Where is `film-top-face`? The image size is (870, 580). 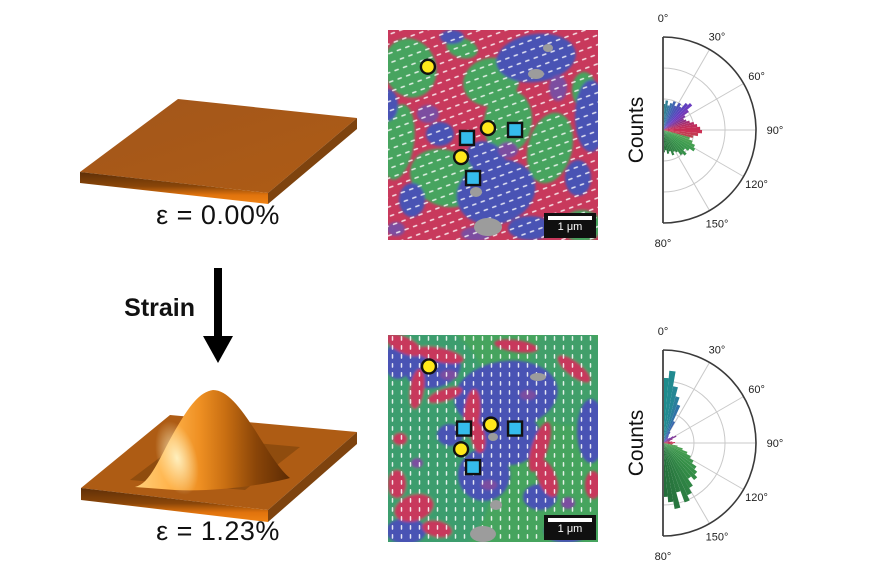
film-top-face is located at coordinates (218, 146).